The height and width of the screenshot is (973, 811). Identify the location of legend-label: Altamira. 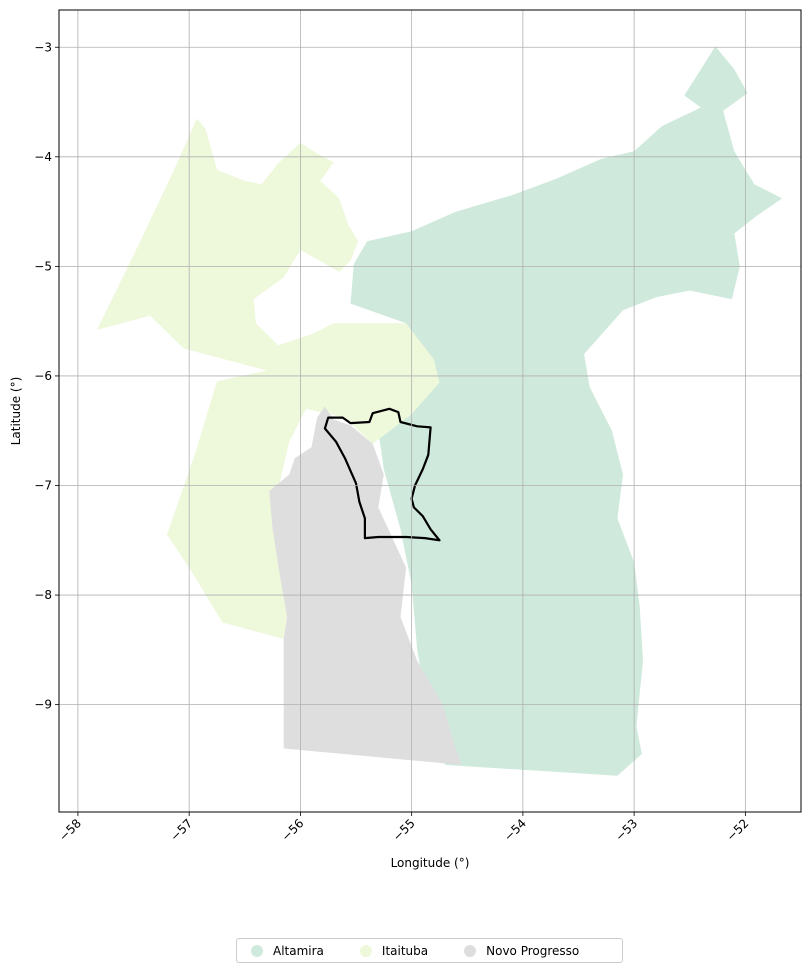
(298, 950).